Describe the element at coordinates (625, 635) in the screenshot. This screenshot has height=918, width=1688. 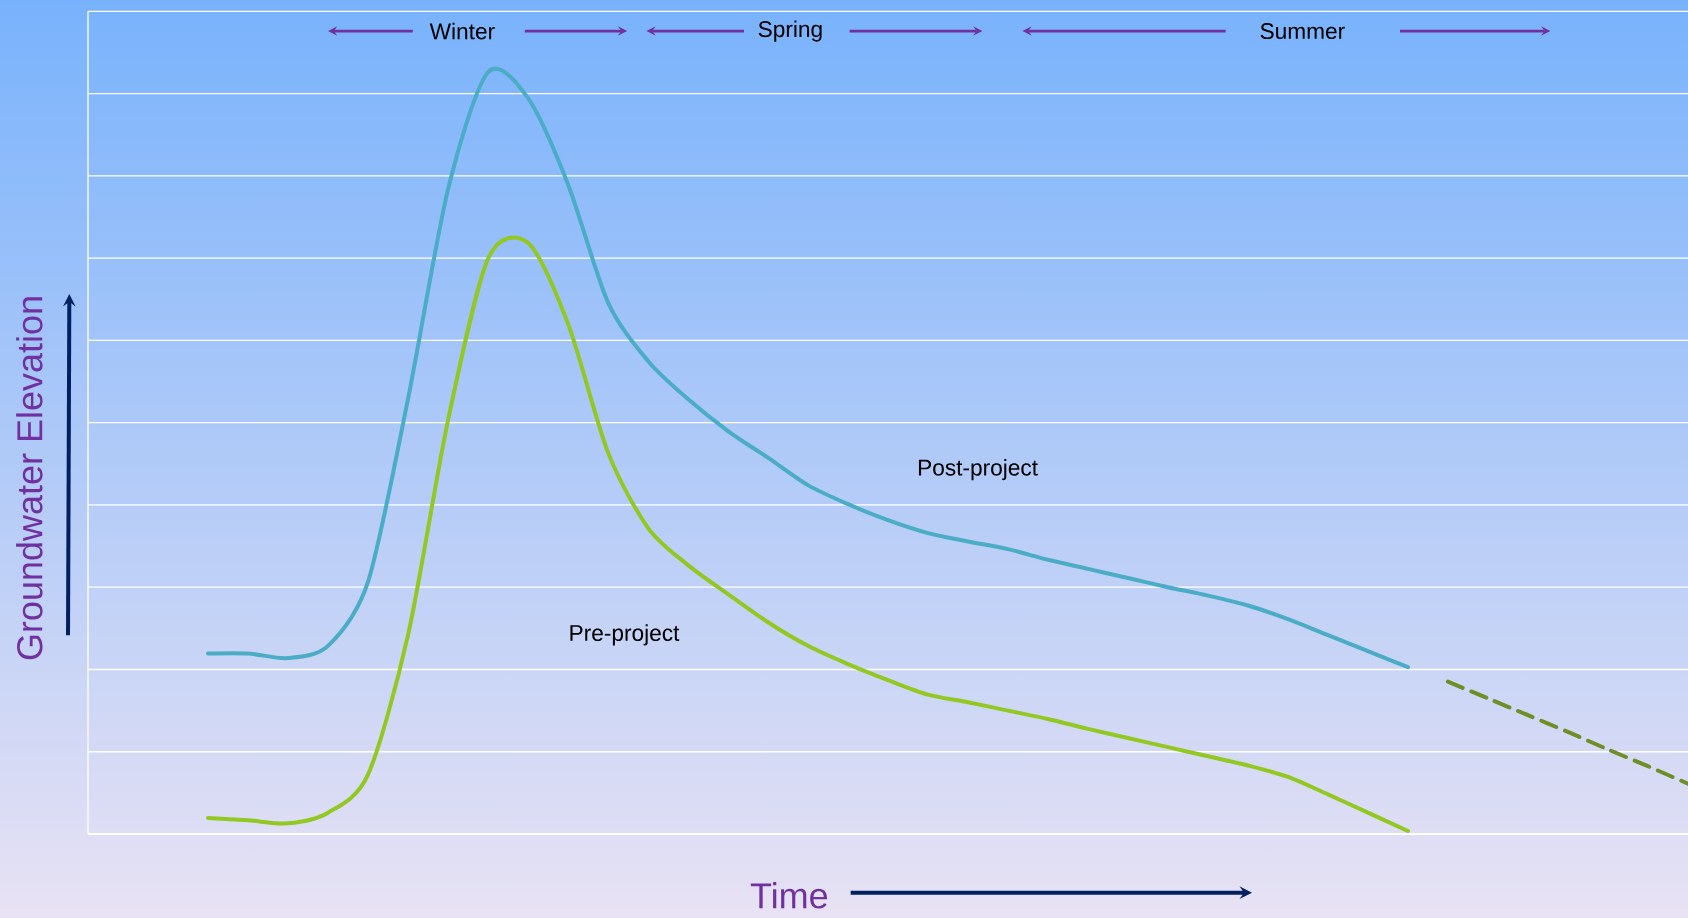
I see `text: Pre-project` at that location.